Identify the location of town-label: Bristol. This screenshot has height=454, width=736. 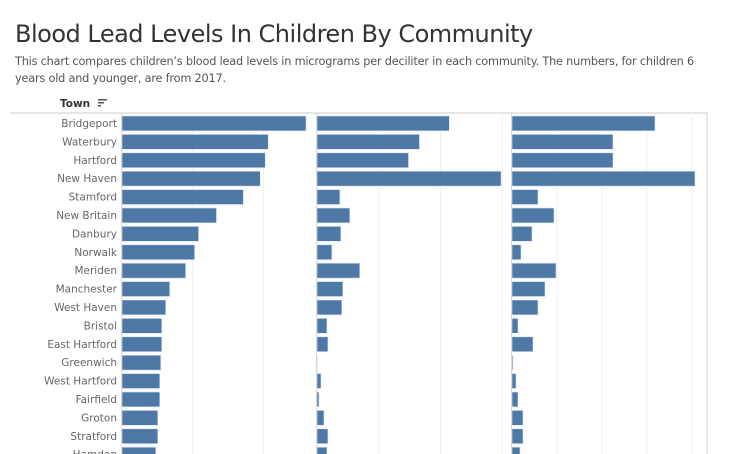
(100, 326).